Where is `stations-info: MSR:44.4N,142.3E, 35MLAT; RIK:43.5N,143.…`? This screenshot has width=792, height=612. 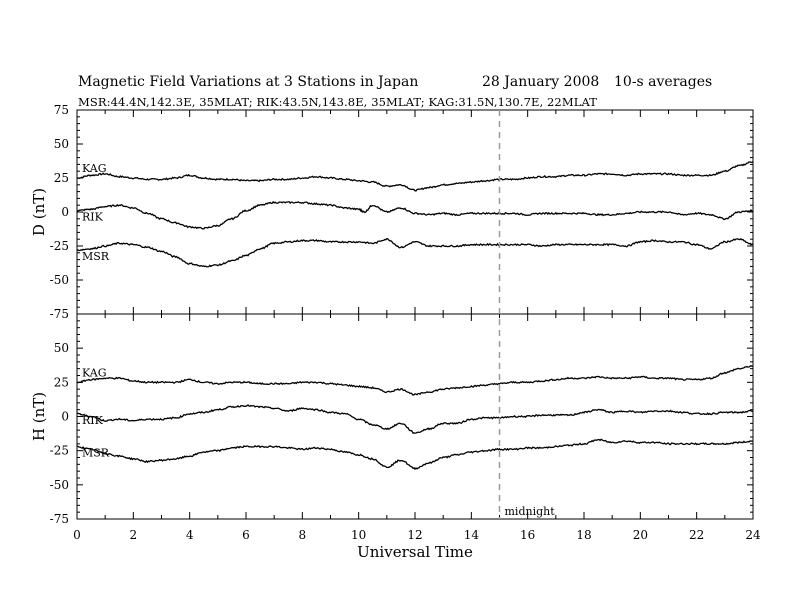 stations-info: MSR:44.4N,142.3E, 35MLAT; RIK:43.5N,143.… is located at coordinates (338, 102).